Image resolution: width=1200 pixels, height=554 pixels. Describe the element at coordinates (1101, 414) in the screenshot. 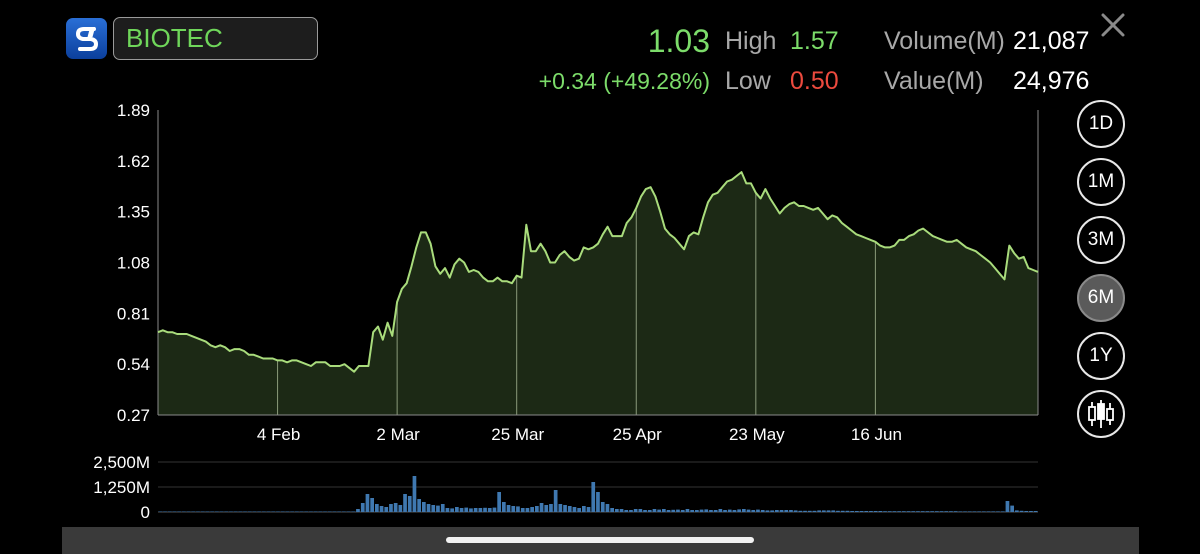

I see `candlestick-toggle-button` at that location.